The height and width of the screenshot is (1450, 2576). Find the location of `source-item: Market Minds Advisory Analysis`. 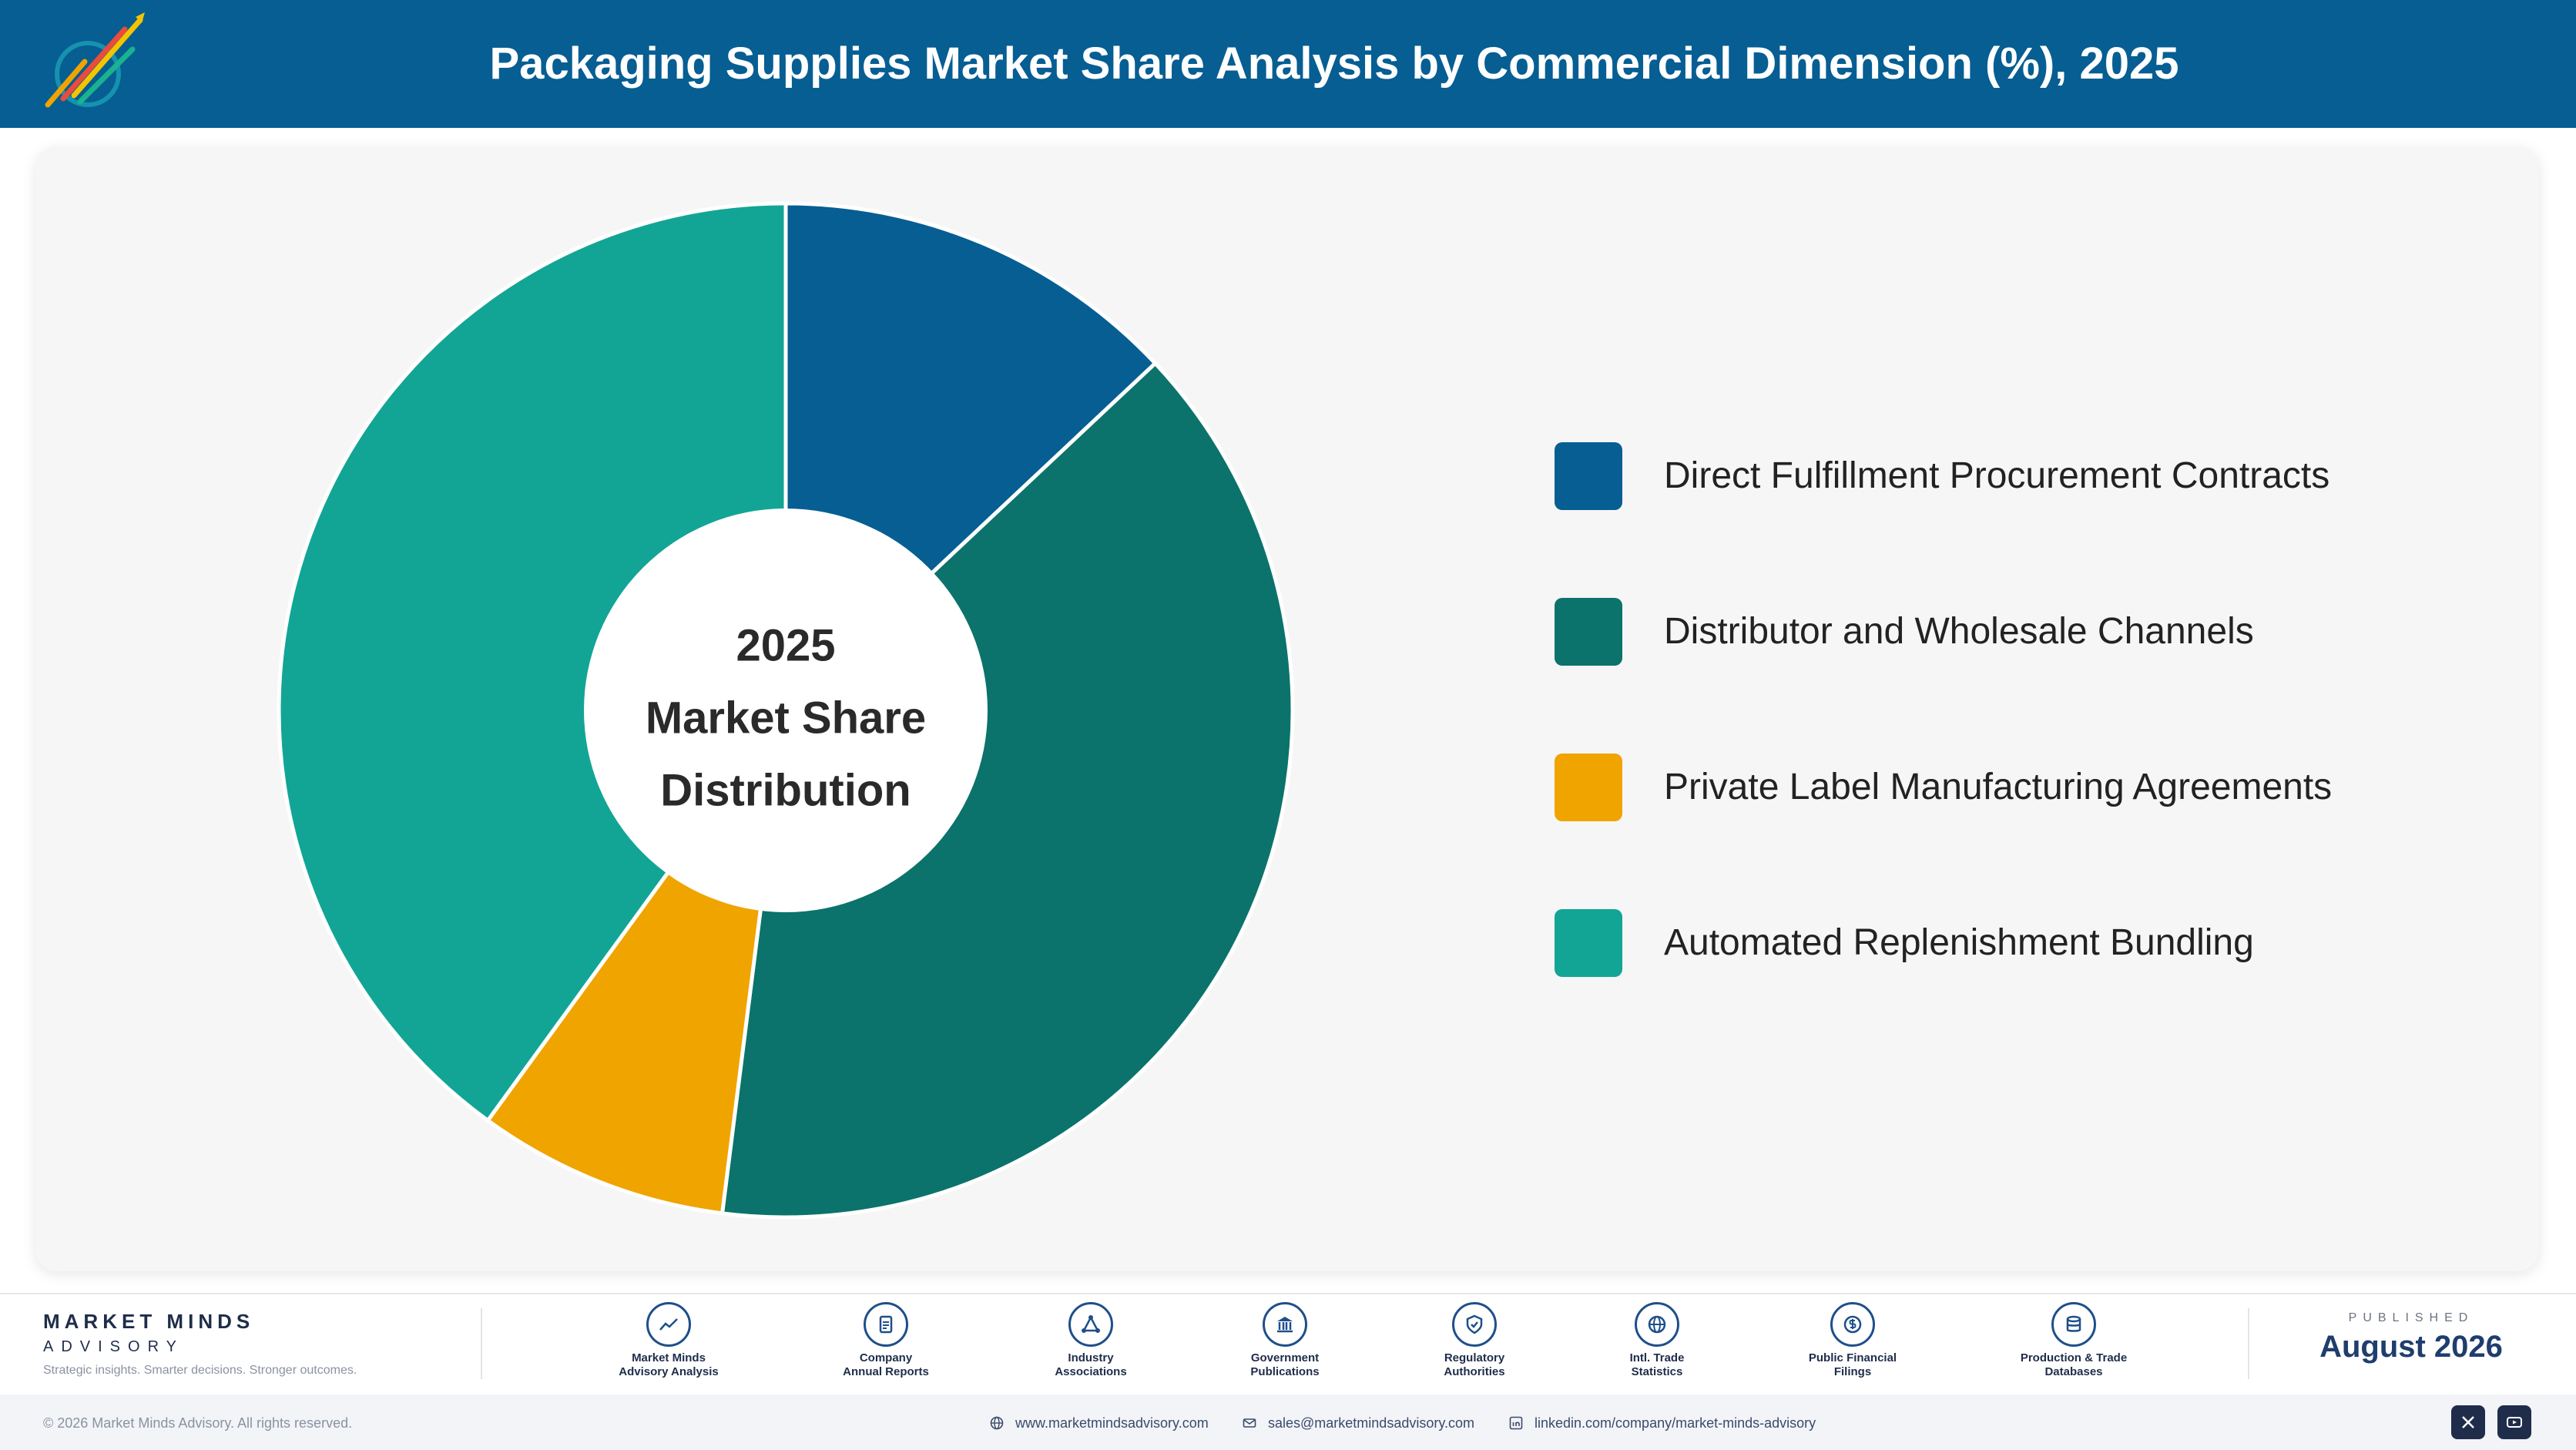

source-item: Market Minds Advisory Analysis is located at coordinates (669, 1340).